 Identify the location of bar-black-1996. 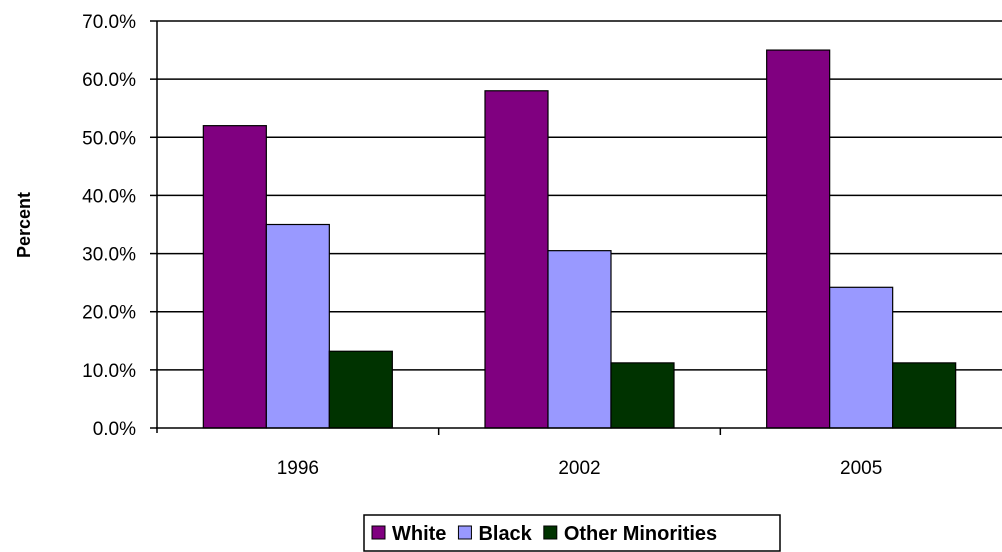
(297, 326).